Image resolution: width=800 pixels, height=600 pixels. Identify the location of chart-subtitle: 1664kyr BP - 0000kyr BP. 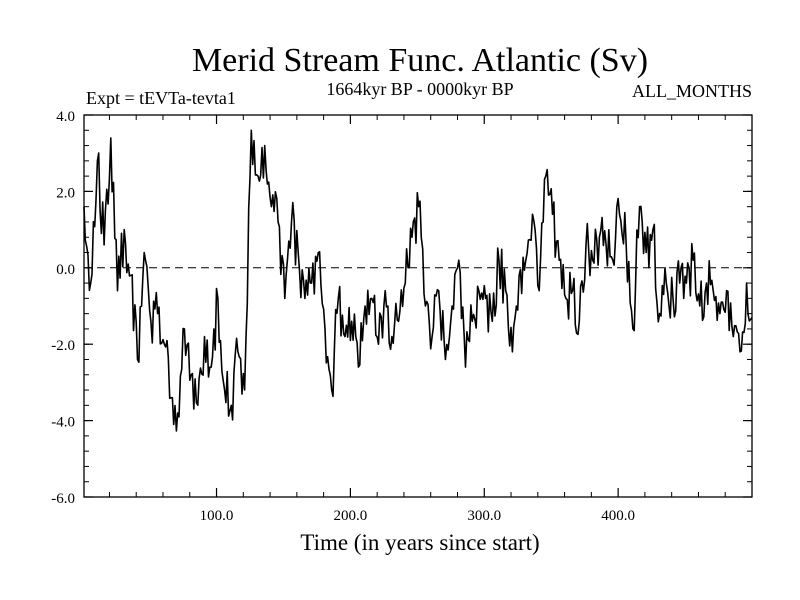
(419, 89).